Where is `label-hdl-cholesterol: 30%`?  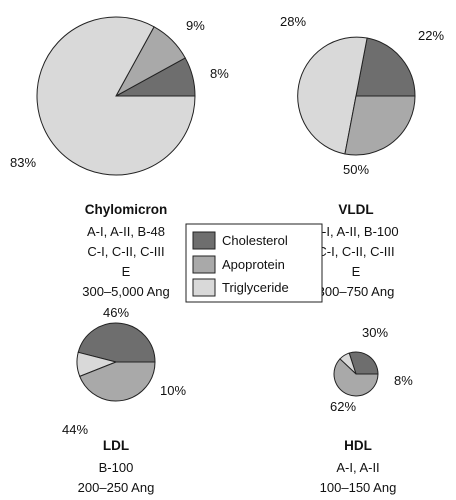 label-hdl-cholesterol: 30% is located at coordinates (375, 332).